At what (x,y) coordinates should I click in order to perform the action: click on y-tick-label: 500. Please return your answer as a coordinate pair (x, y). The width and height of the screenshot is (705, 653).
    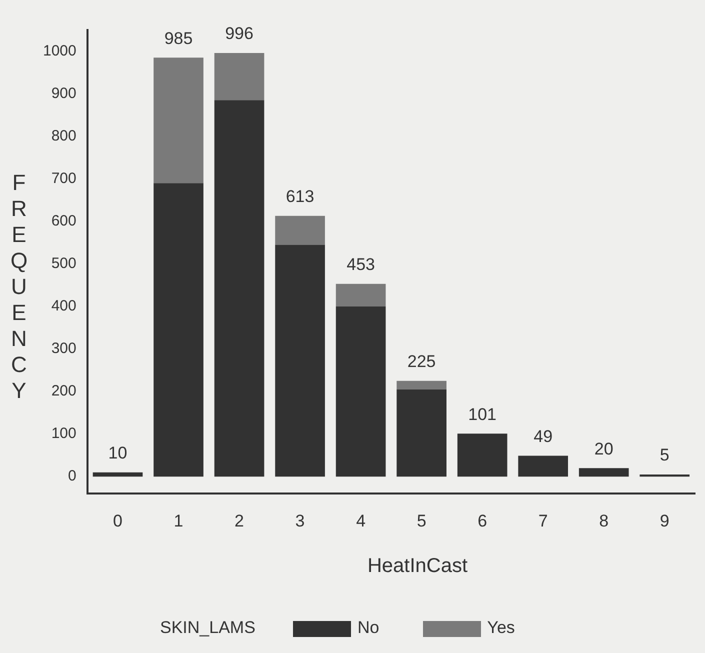
    Looking at the image, I should click on (63, 263).